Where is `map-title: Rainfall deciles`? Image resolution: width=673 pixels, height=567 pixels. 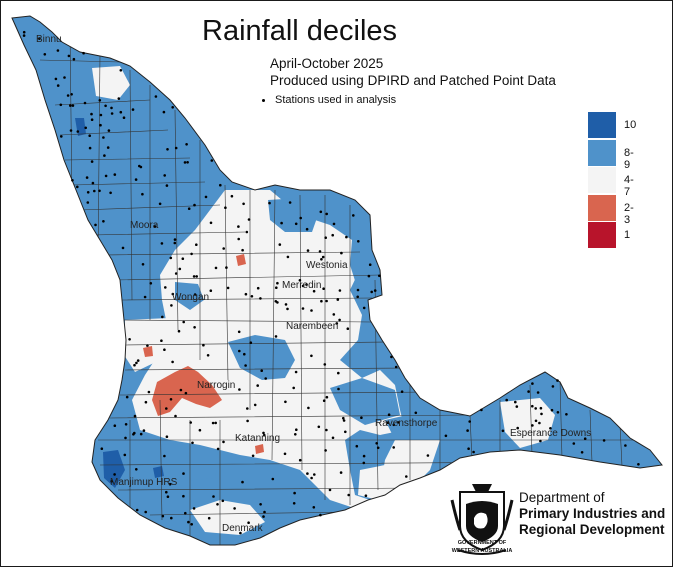 map-title: Rainfall deciles is located at coordinates (300, 31).